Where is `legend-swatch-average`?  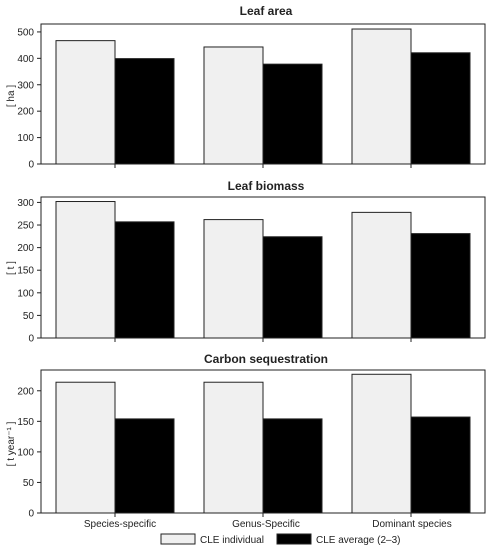 legend-swatch-average is located at coordinates (294, 539).